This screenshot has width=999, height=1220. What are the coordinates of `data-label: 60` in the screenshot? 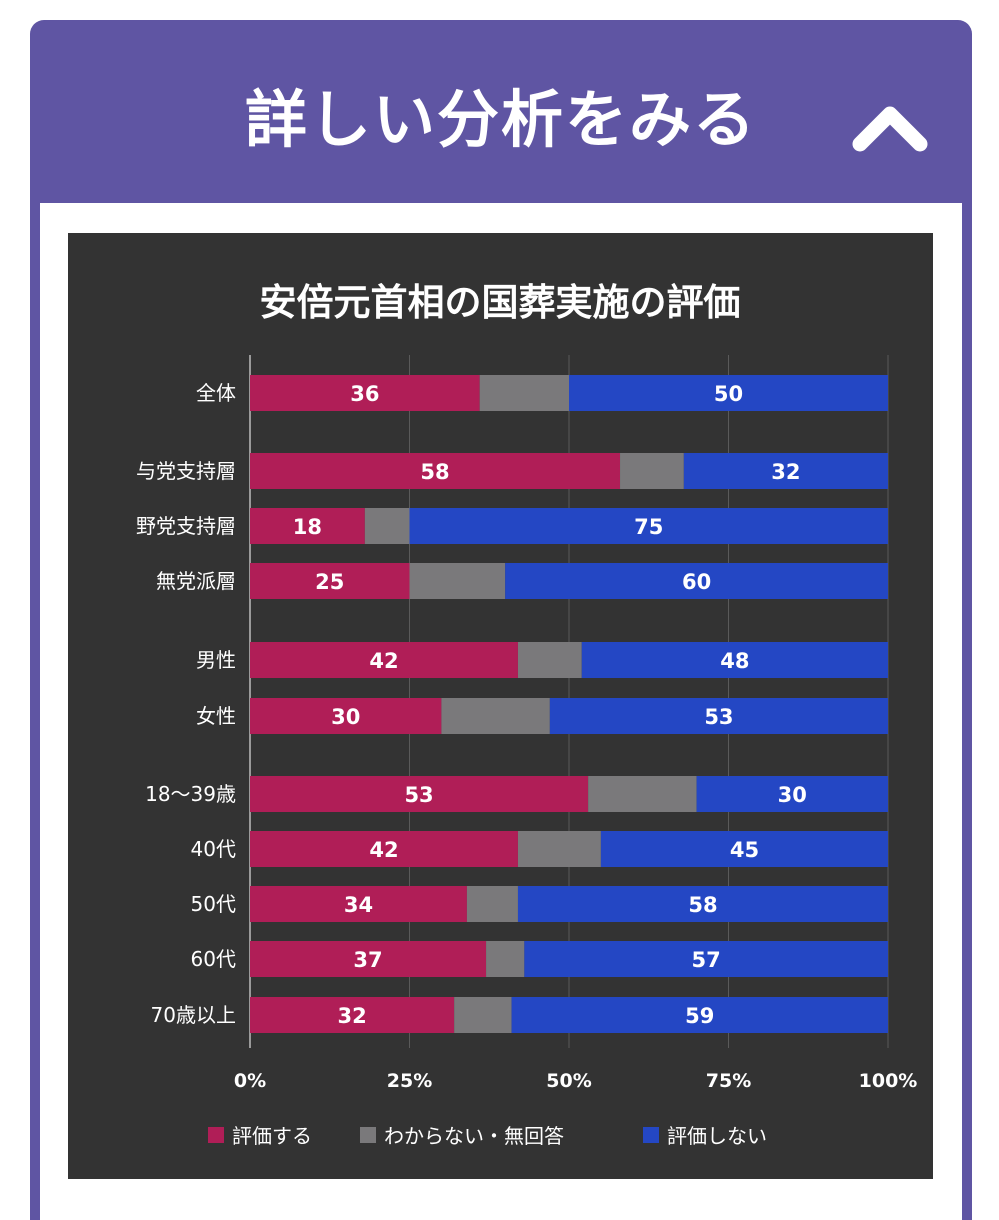 It's located at (696, 582).